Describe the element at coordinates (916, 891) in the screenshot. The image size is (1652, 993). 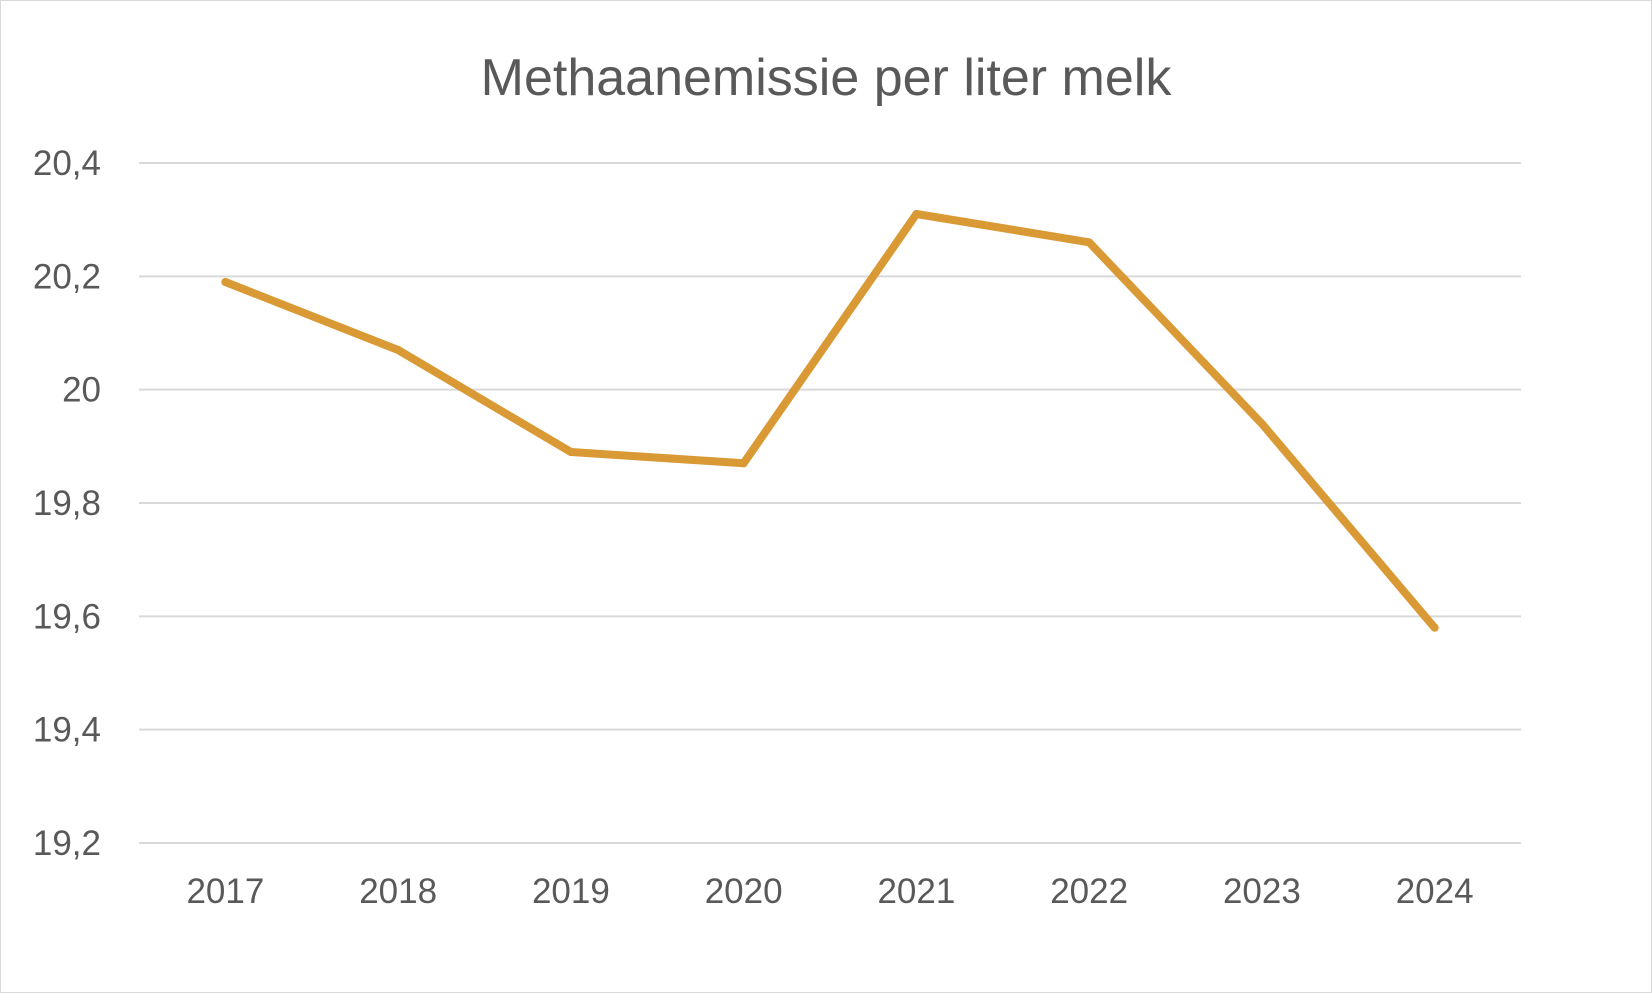
I see `x-tick-label: 2021` at that location.